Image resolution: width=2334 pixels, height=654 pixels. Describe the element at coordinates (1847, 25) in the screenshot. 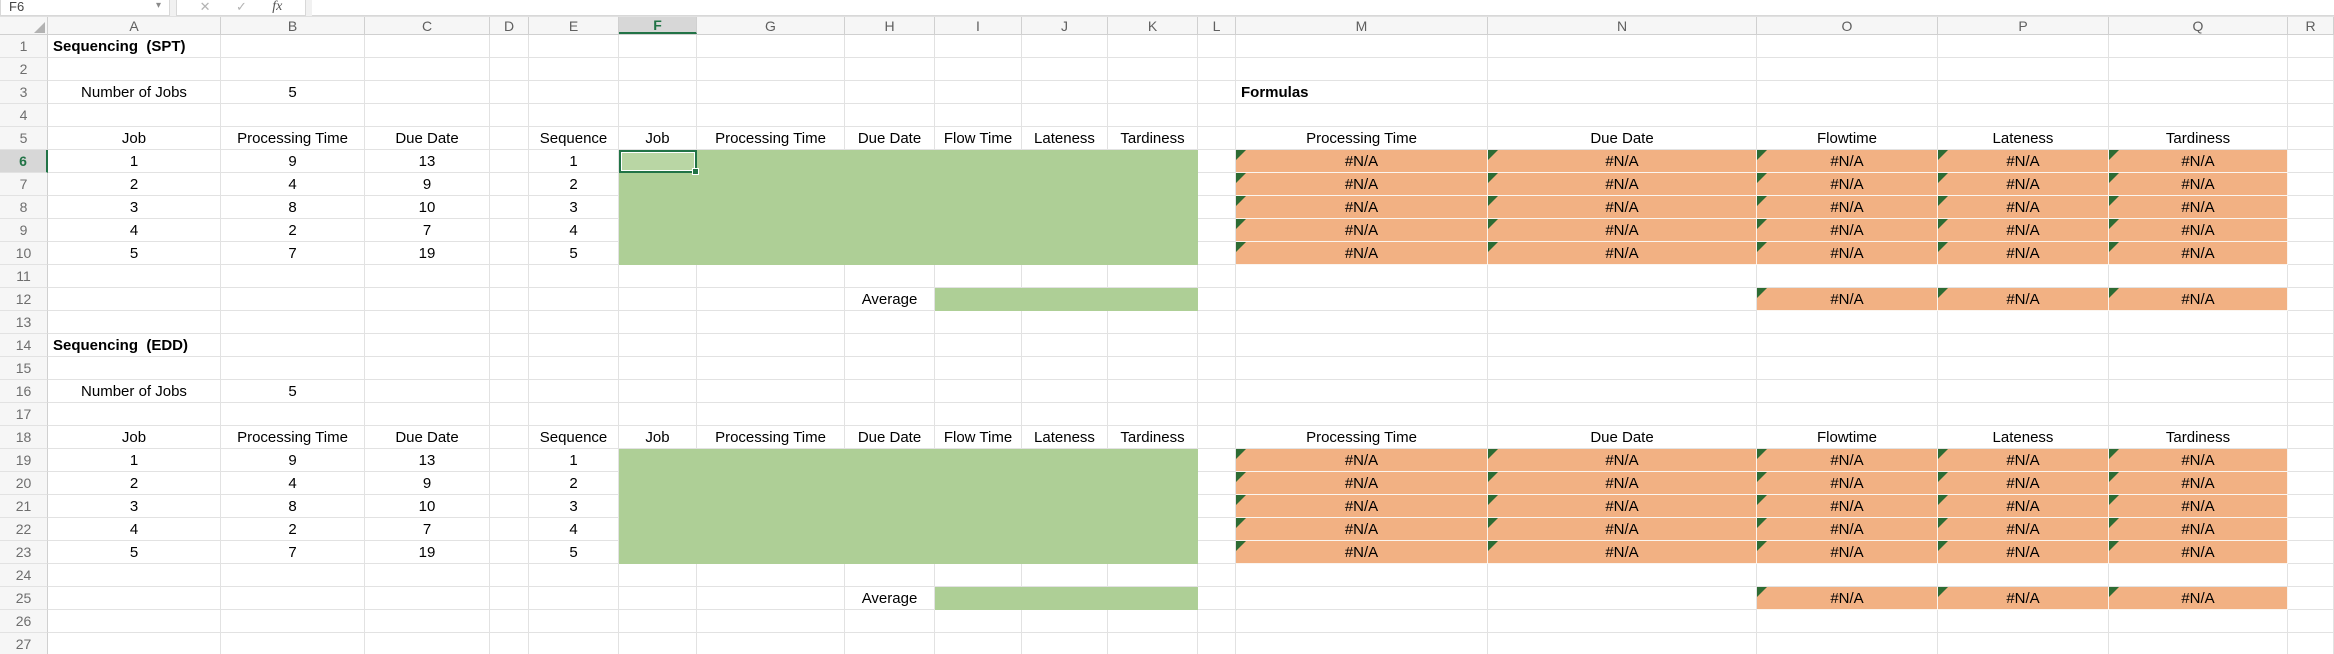

I see `column-header-O: O` at that location.